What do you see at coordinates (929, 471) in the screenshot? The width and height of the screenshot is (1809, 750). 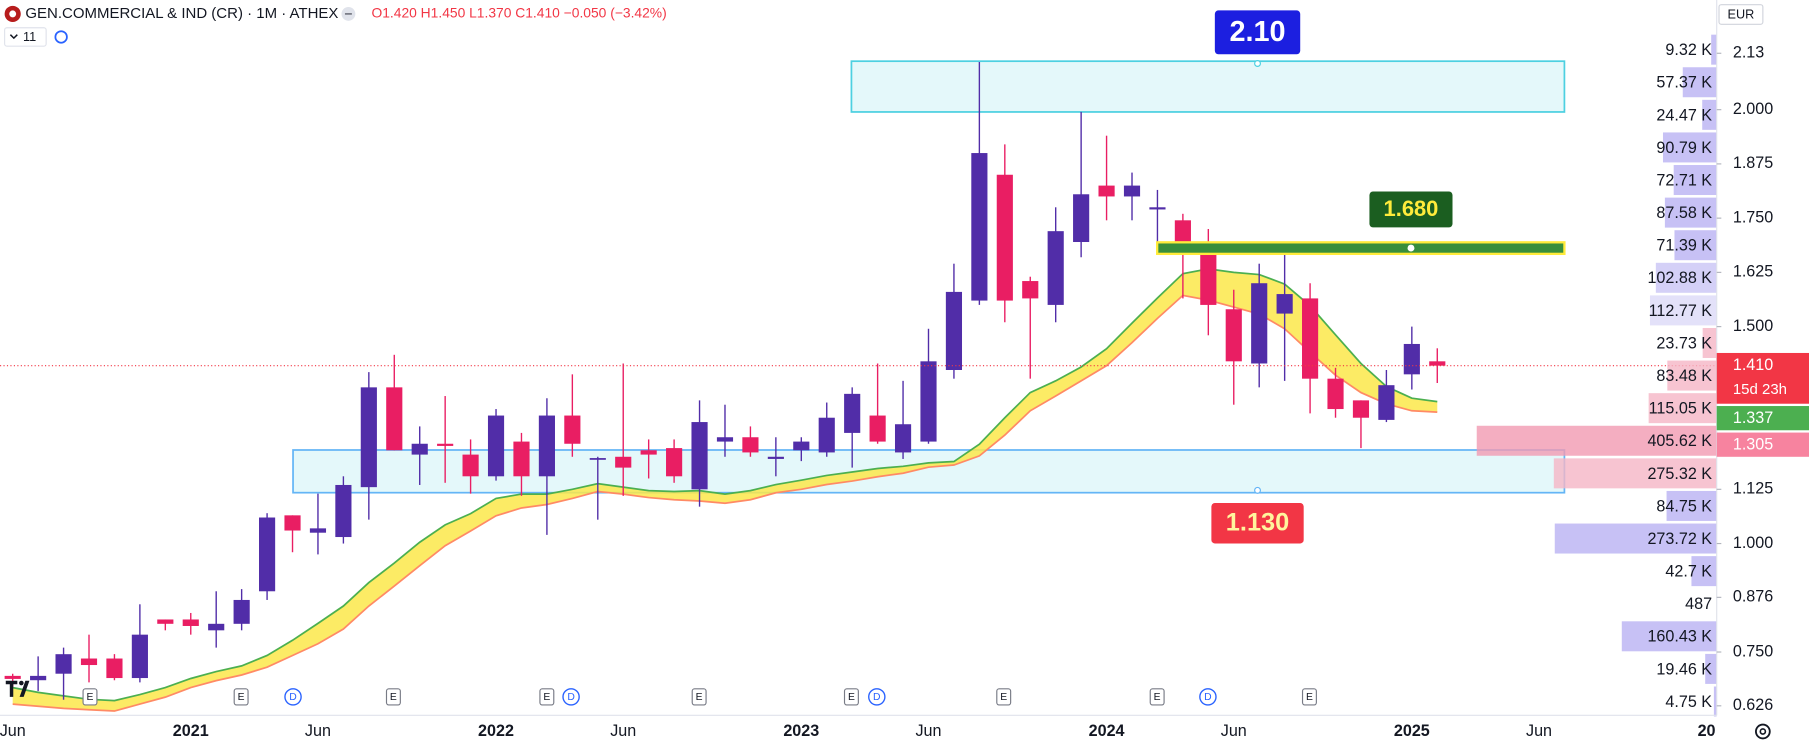 I see `support-zone` at bounding box center [929, 471].